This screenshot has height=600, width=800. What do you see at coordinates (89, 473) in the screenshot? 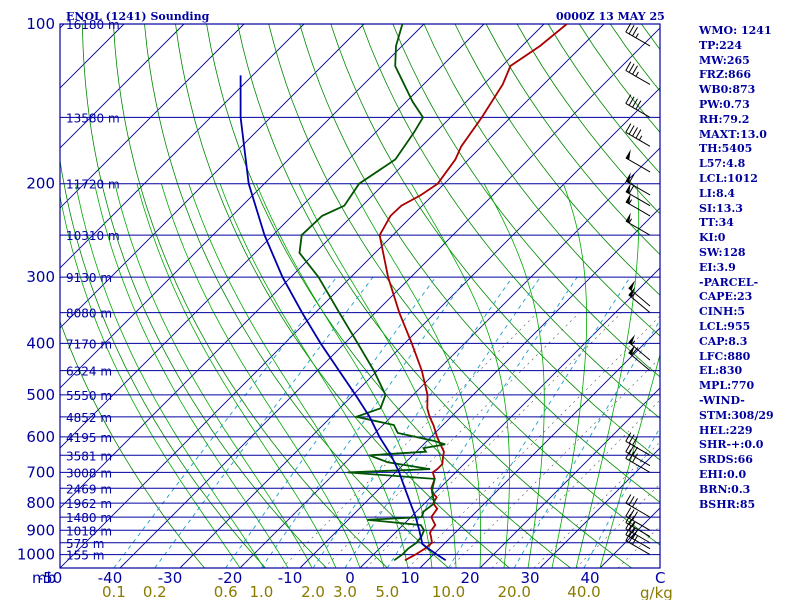
I see `height-label: 3008 m` at bounding box center [89, 473].